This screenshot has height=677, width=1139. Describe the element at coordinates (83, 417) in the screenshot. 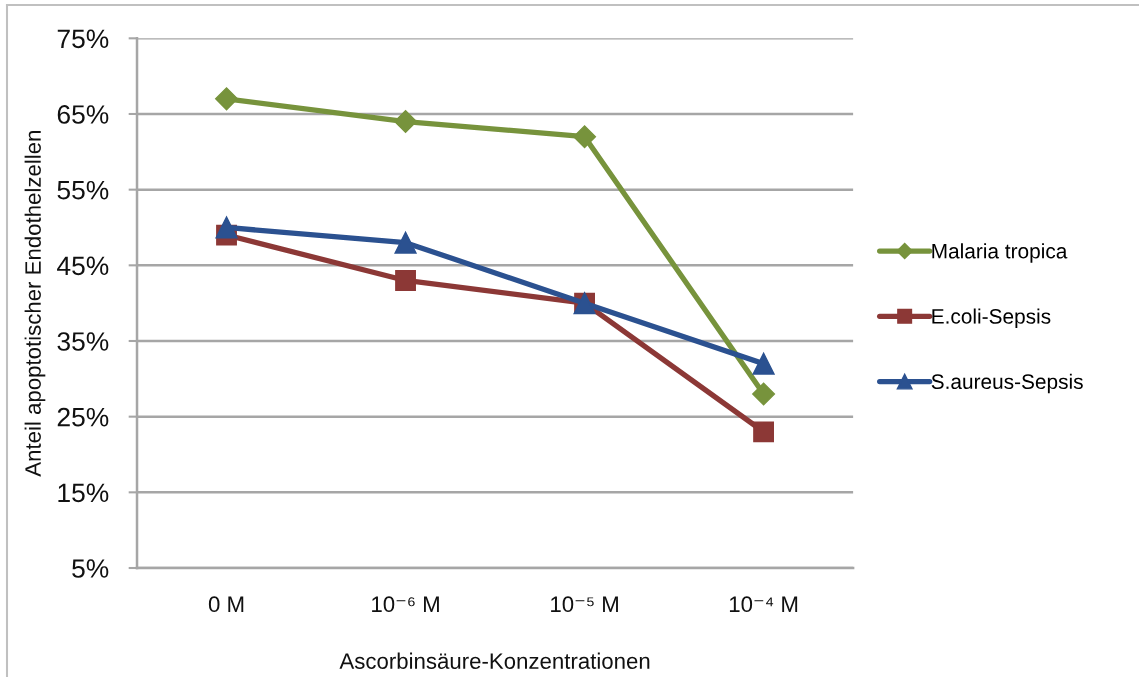

I see `y-tick-label: 25%` at that location.